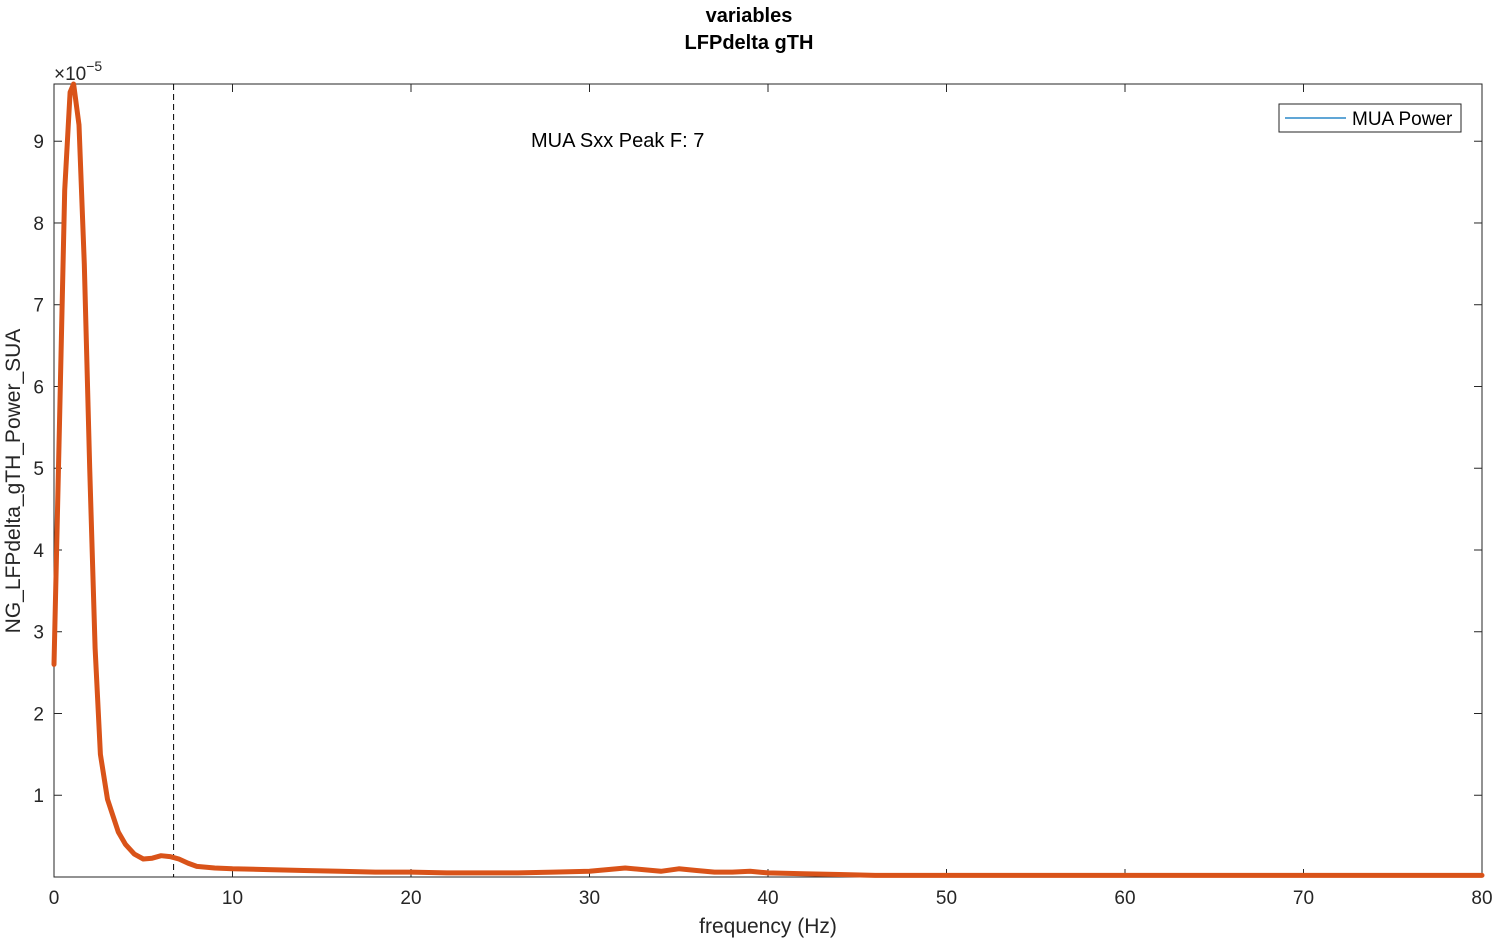 This screenshot has height=938, width=1500. I want to click on y-tick-label: 2, so click(38, 714).